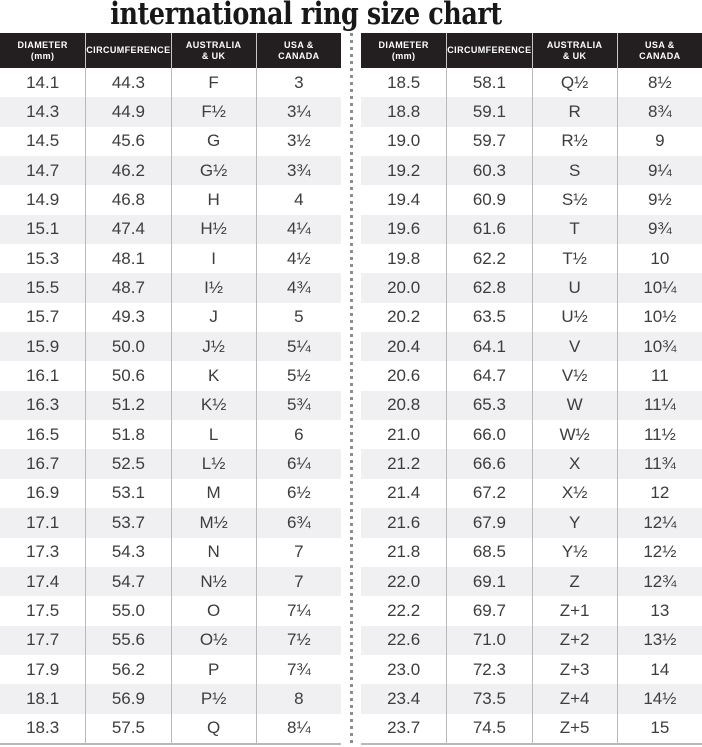  I want to click on table-row: 16.1 50.6 K 5½, so click(170, 376).